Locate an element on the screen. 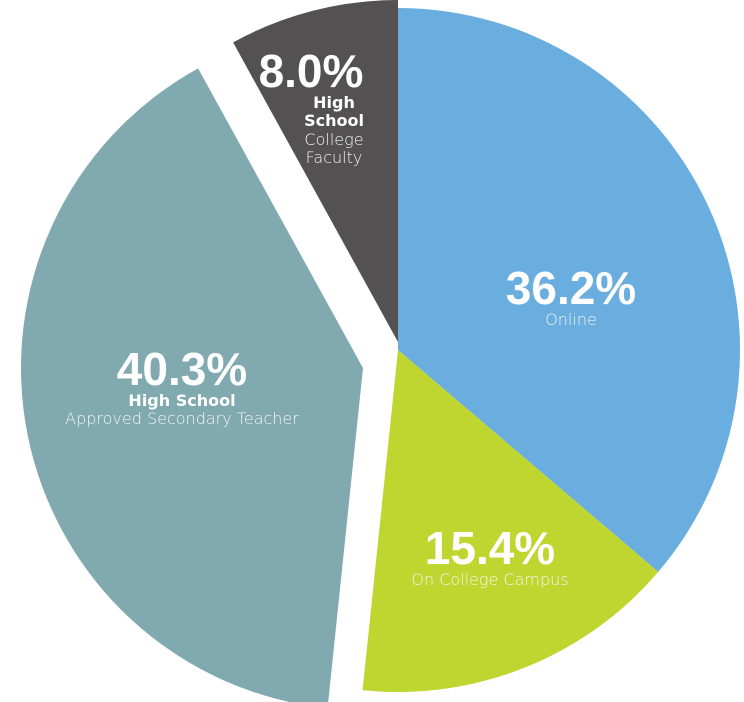  pie-slice is located at coordinates (315, 171).